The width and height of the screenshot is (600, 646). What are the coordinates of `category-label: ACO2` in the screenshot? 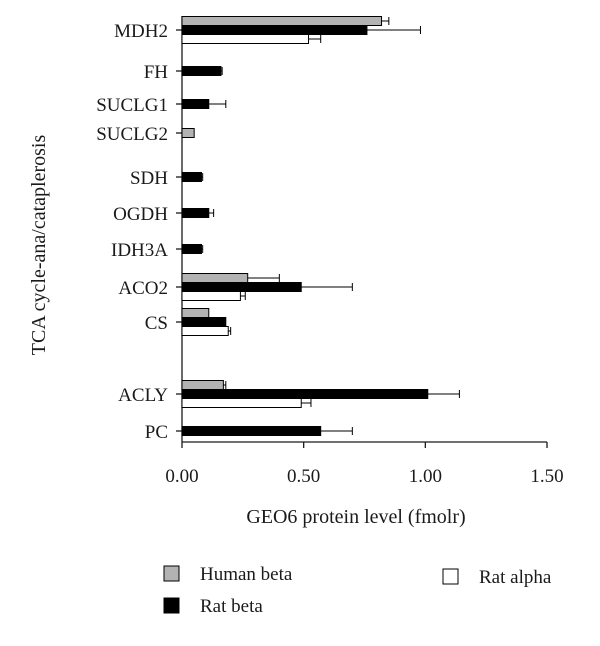 It's located at (143, 288).